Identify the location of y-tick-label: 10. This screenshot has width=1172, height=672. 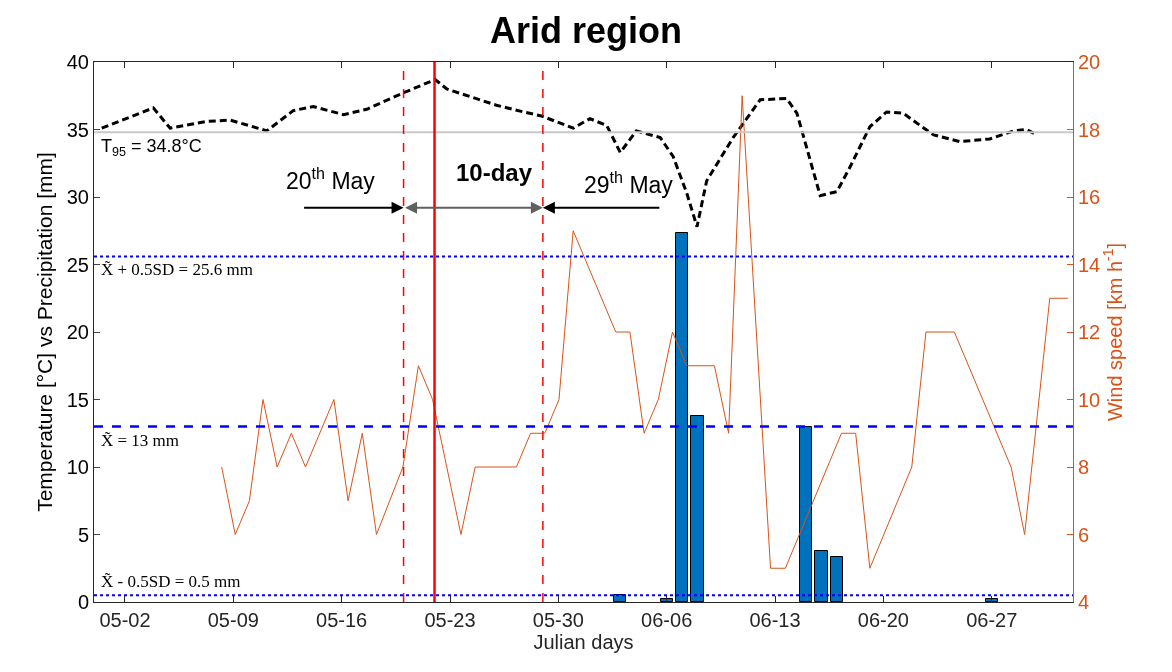
(77, 467).